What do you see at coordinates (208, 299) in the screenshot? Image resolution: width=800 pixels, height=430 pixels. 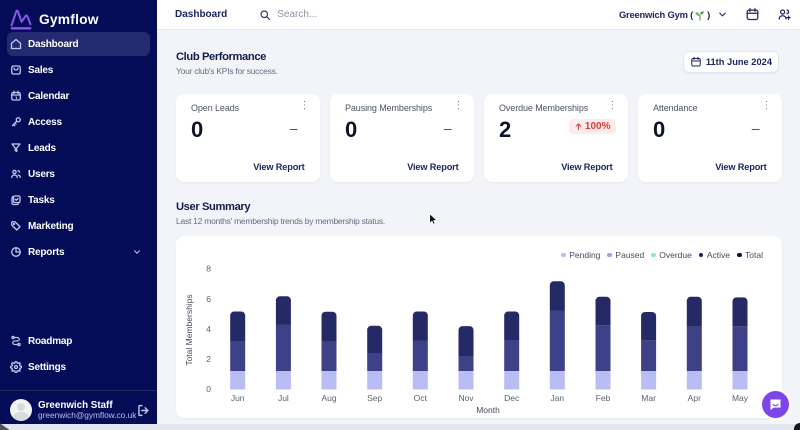 I see `svg-text: 6` at bounding box center [208, 299].